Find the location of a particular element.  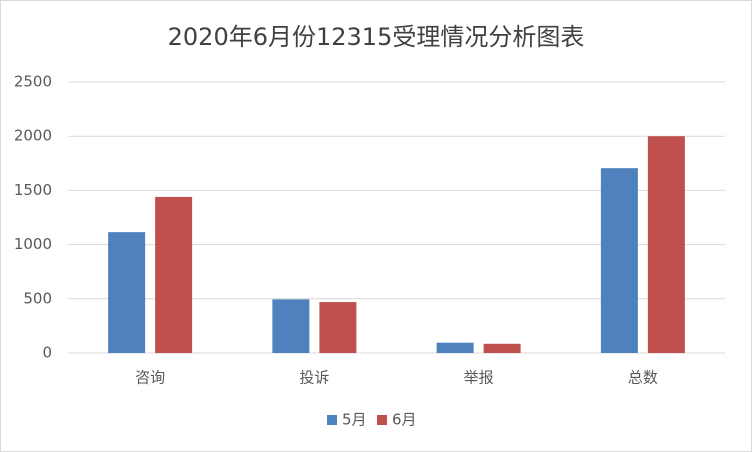

legend-label: 6月 is located at coordinates (404, 420).